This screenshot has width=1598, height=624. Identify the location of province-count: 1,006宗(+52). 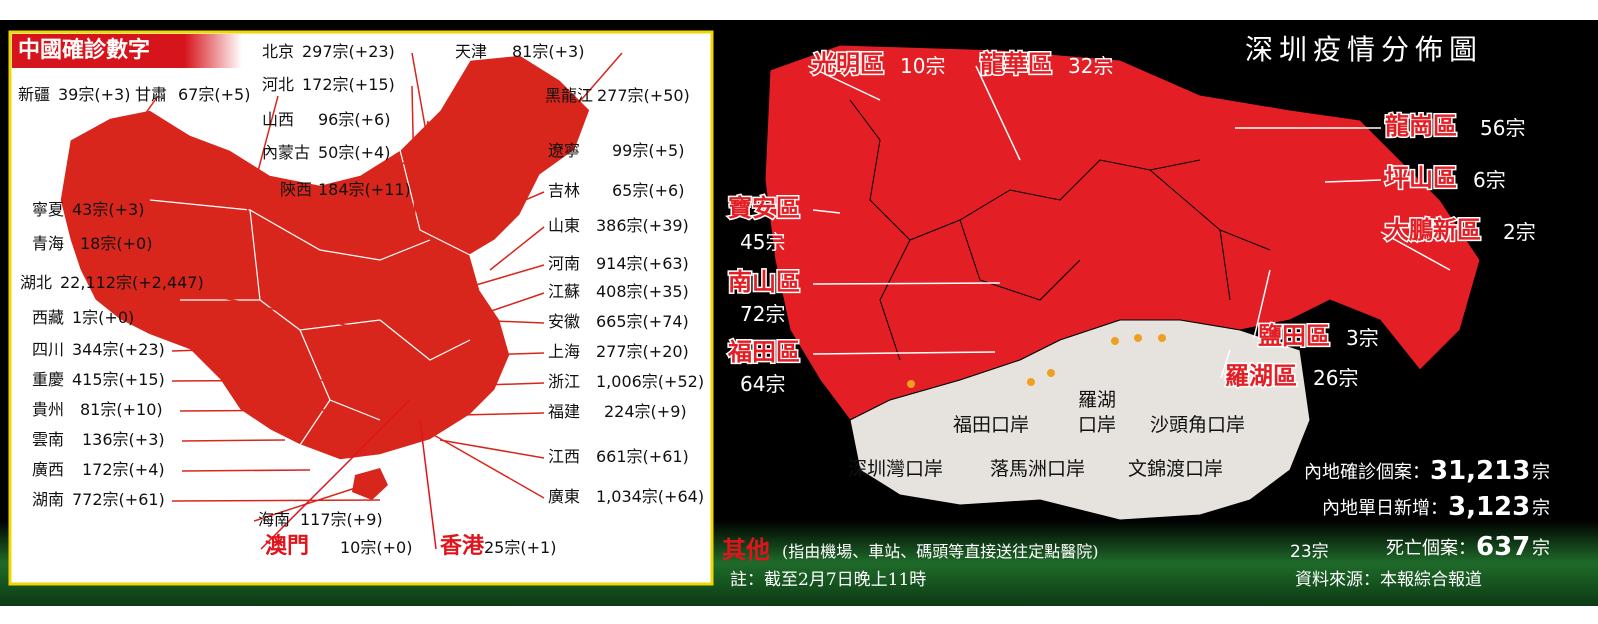
(650, 381).